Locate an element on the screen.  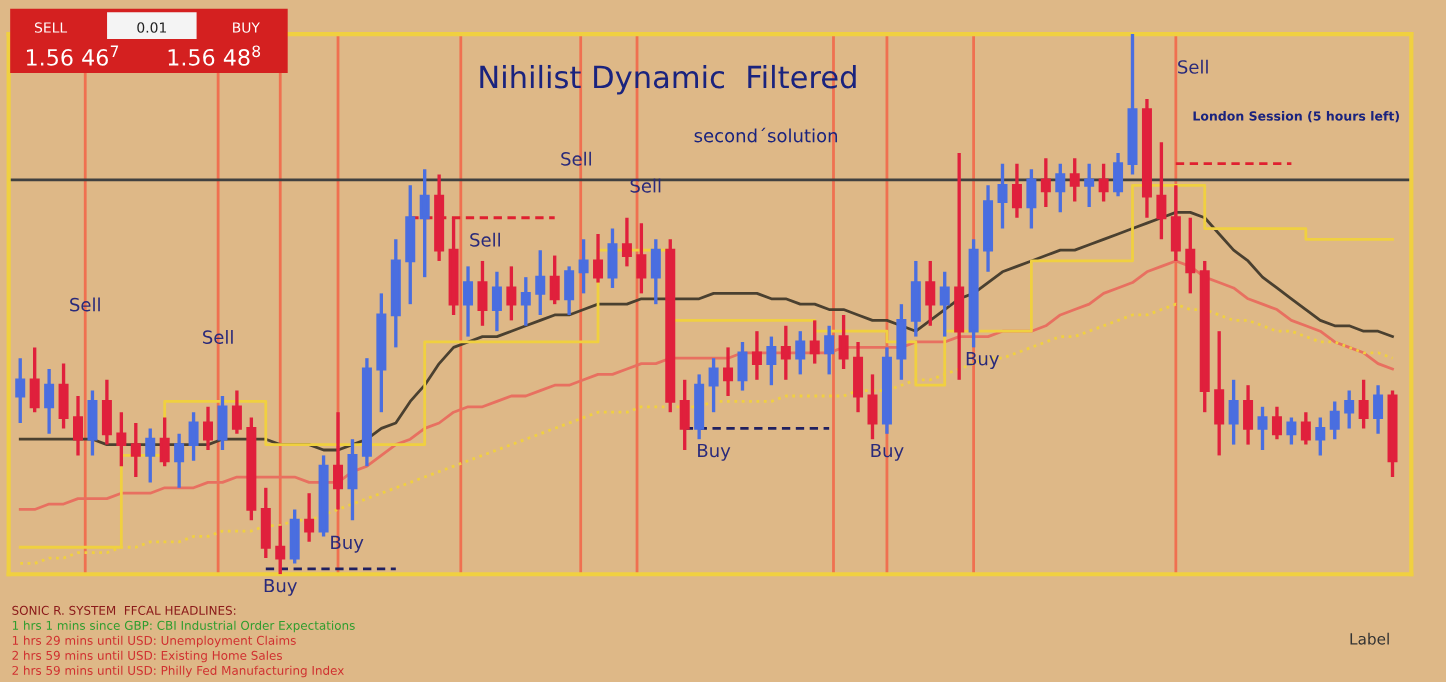
annotation: 1.56 46$^{7}$ is located at coordinates (72, 55).